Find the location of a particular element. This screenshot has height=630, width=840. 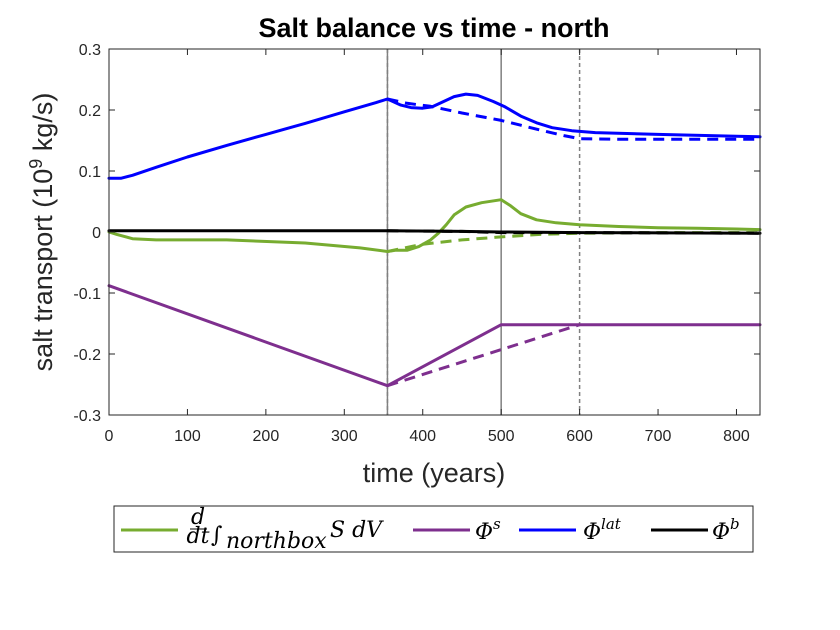

y-axis-label: salt transport (109 kg/s) is located at coordinates (42, 232).